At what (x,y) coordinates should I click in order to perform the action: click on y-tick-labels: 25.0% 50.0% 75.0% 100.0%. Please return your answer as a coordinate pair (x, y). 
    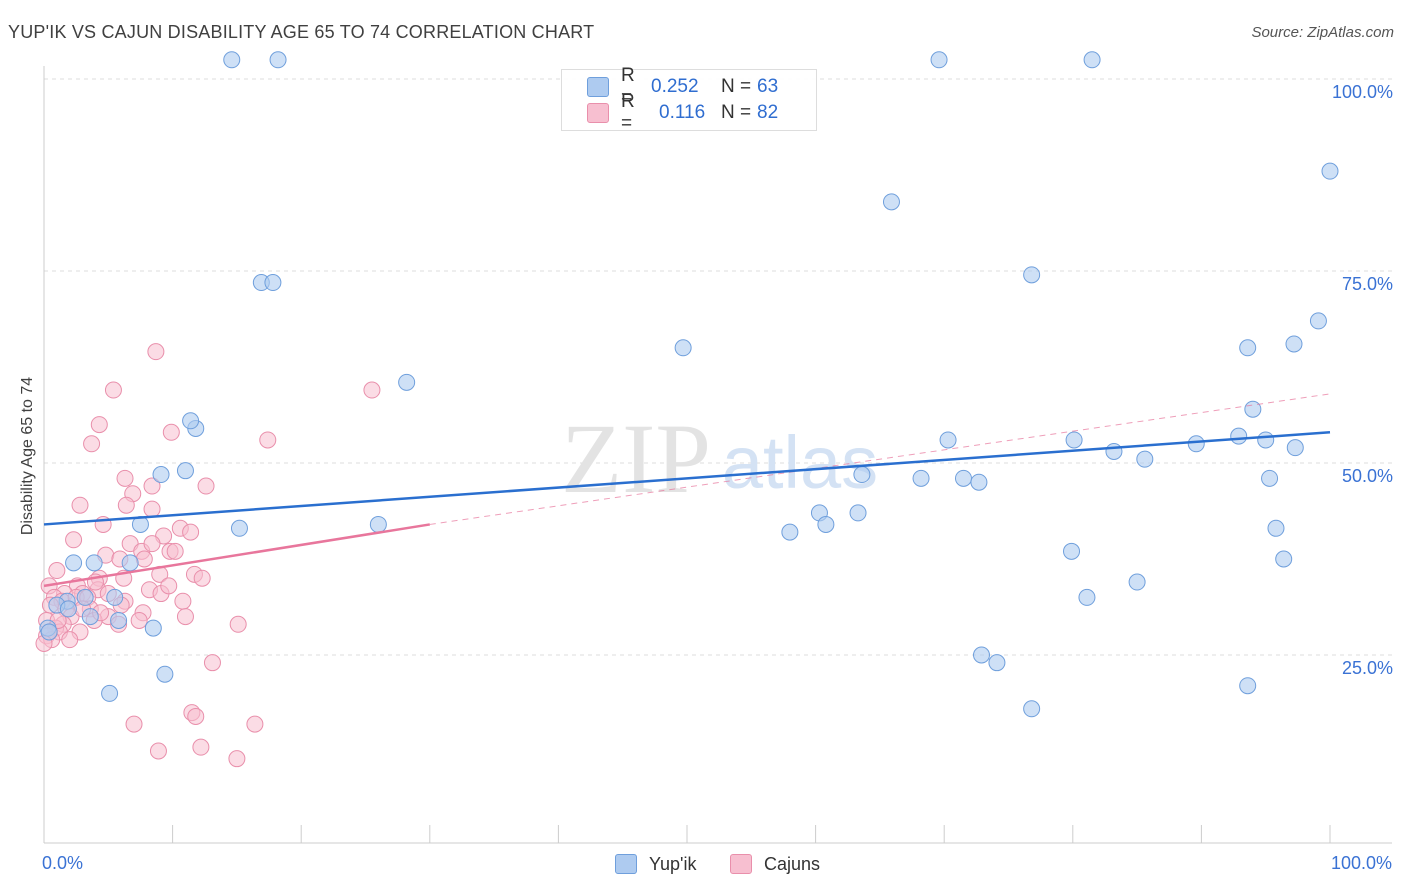
    Looking at the image, I should click on (1362, 380).